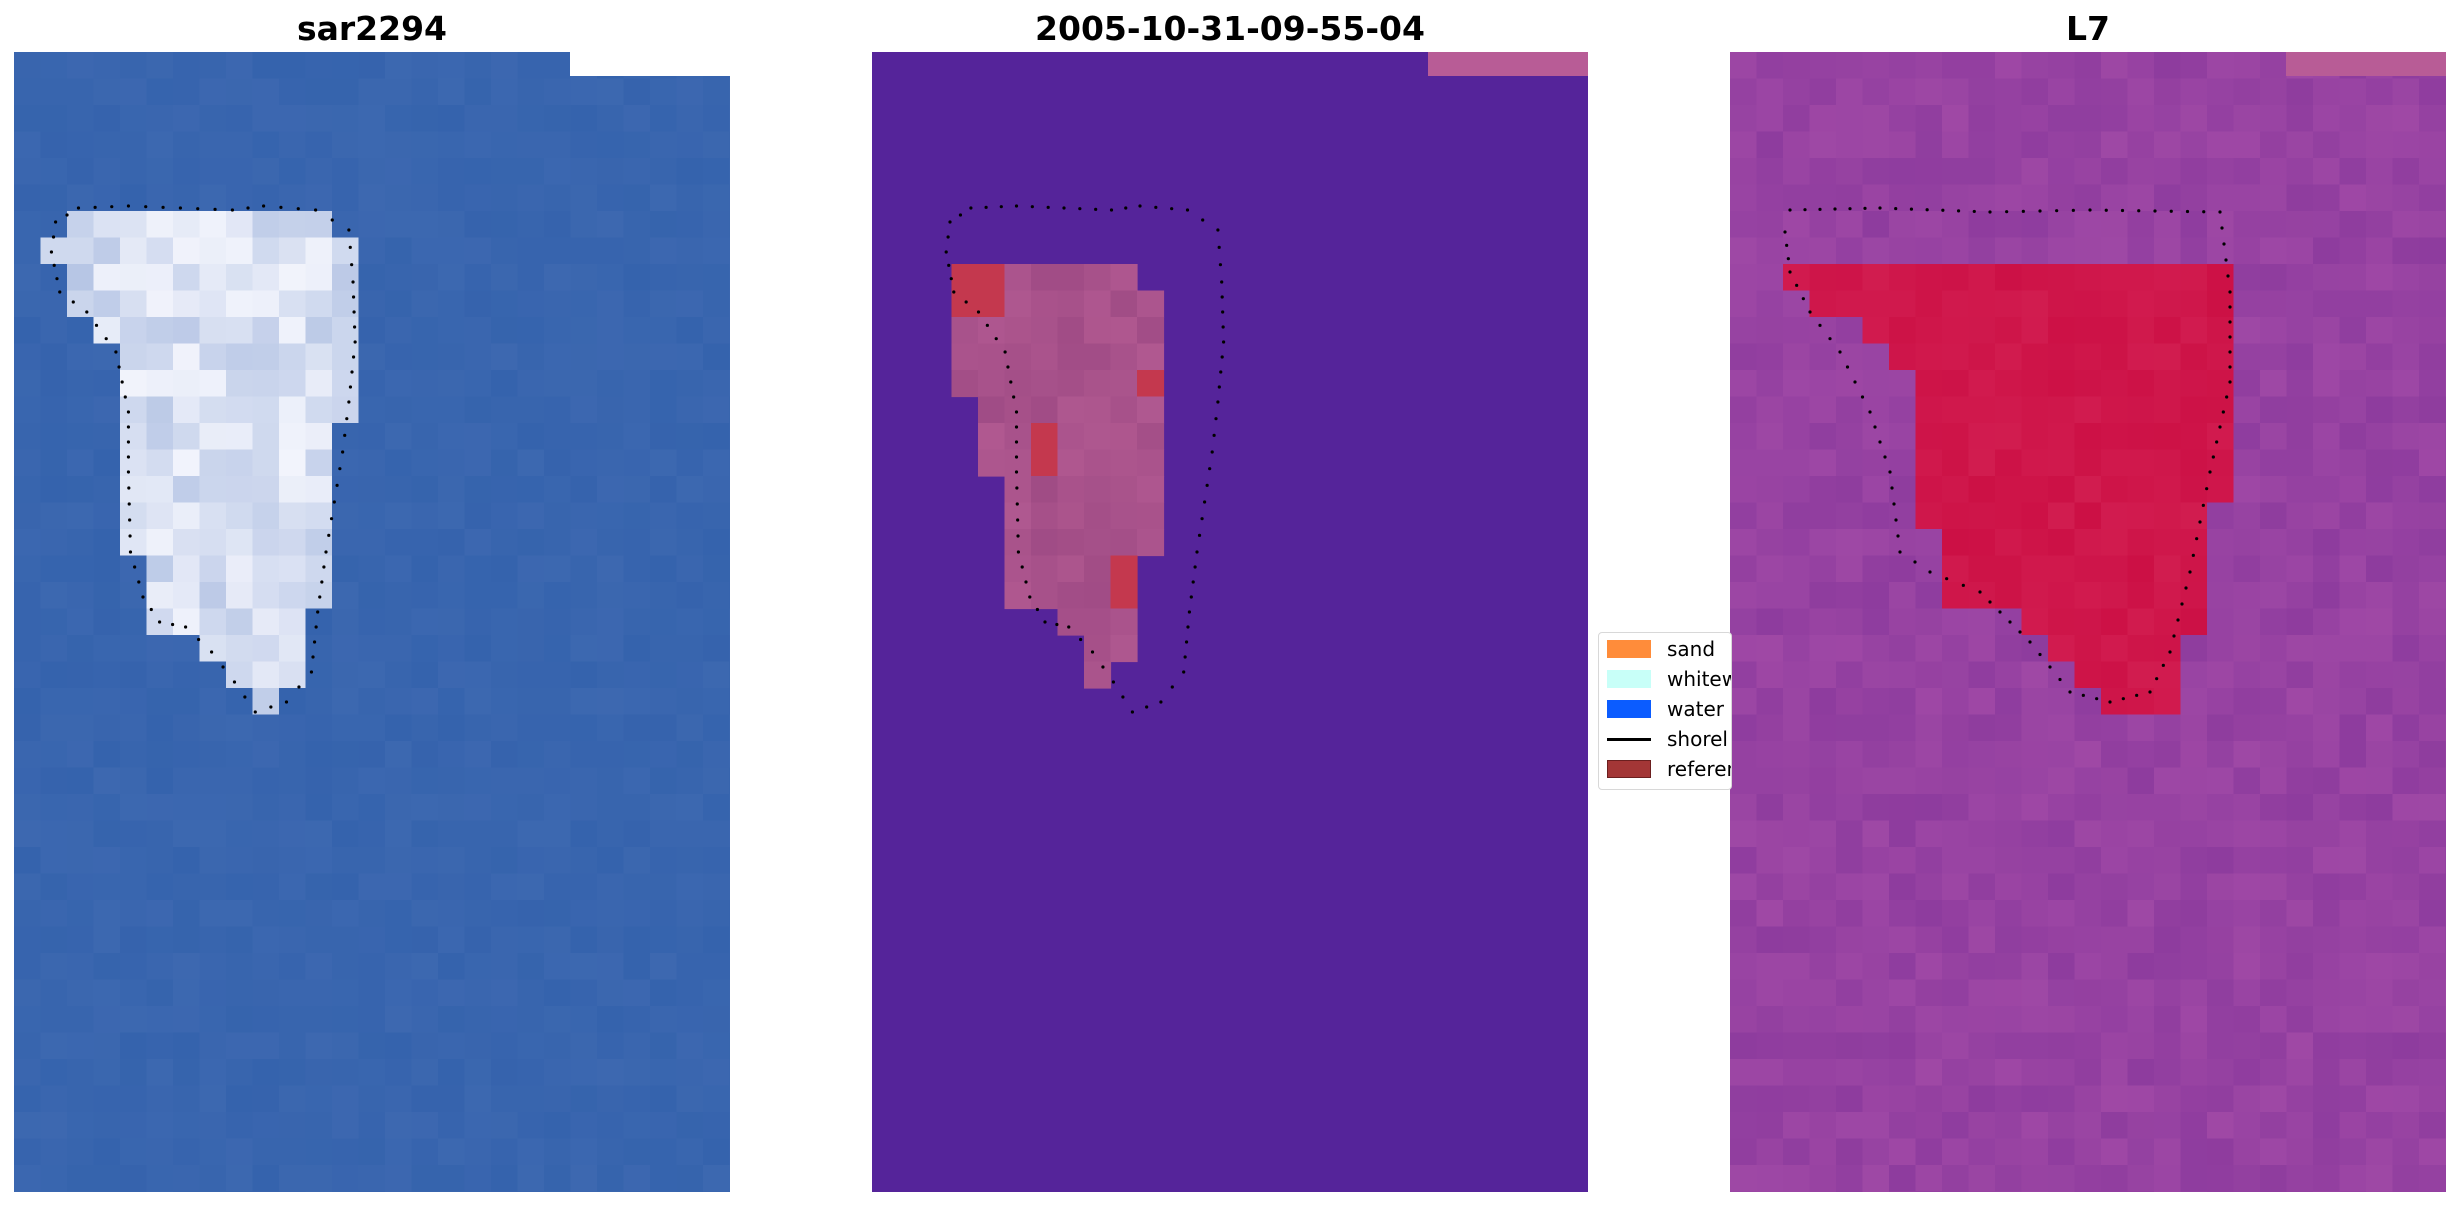 Image resolution: width=2460 pixels, height=1206 pixels. What do you see at coordinates (2088, 28) in the screenshot?
I see `title-index: L7` at bounding box center [2088, 28].